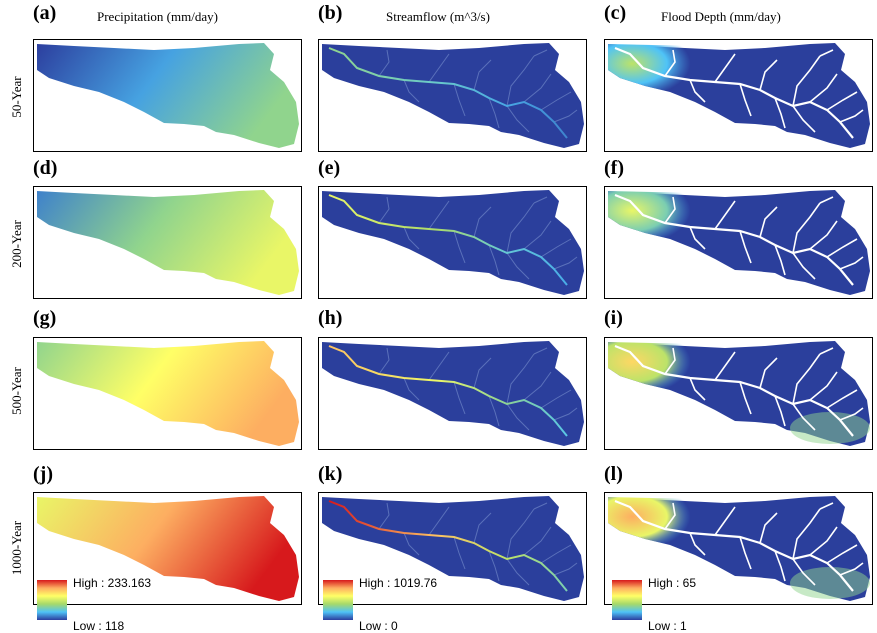 The width and height of the screenshot is (877, 633). I want to click on precipitation-map-50-year, so click(167, 95).